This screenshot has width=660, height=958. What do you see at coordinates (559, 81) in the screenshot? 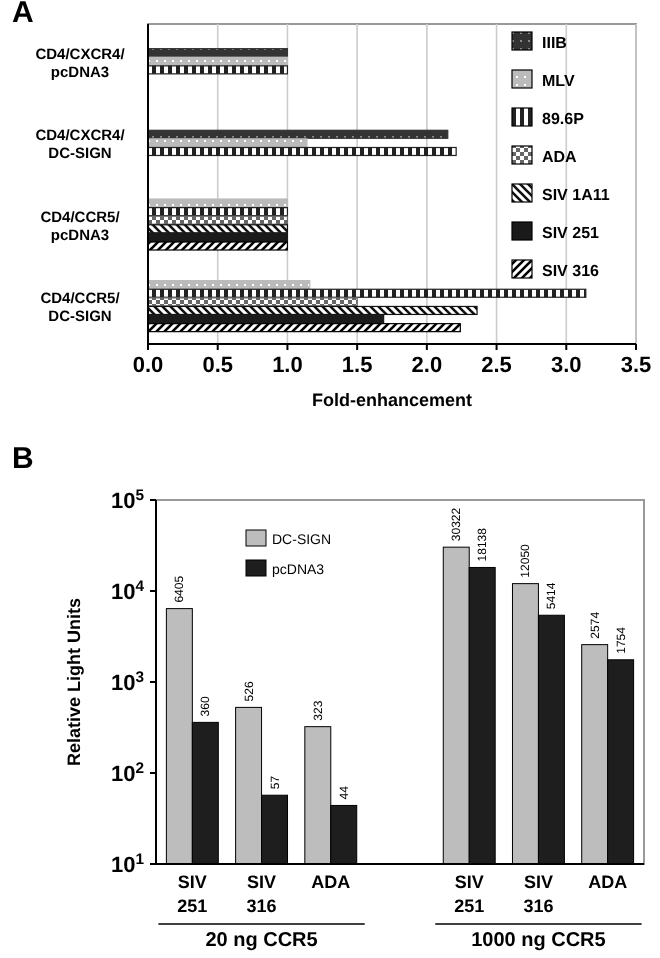
I see `legend-label: MLV` at bounding box center [559, 81].